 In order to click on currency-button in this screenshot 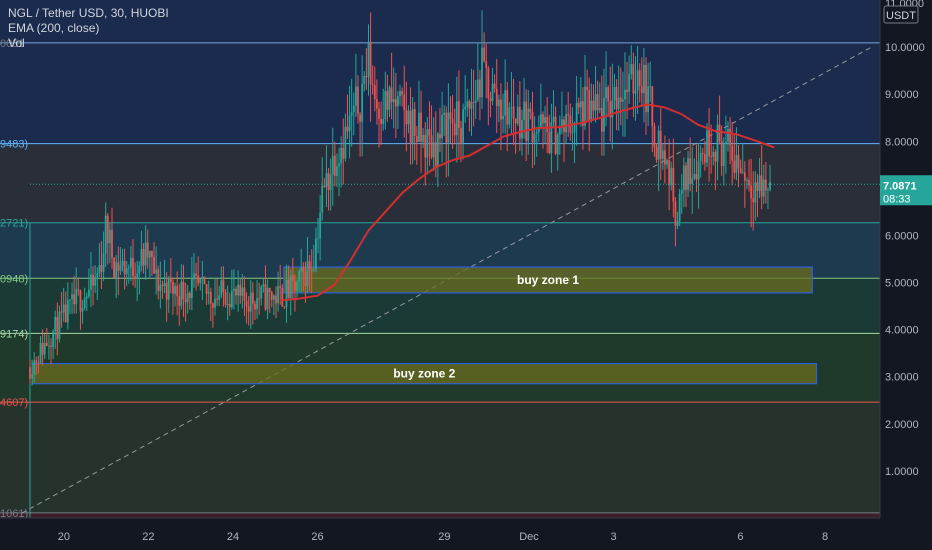, I will do `click(901, 14)`.